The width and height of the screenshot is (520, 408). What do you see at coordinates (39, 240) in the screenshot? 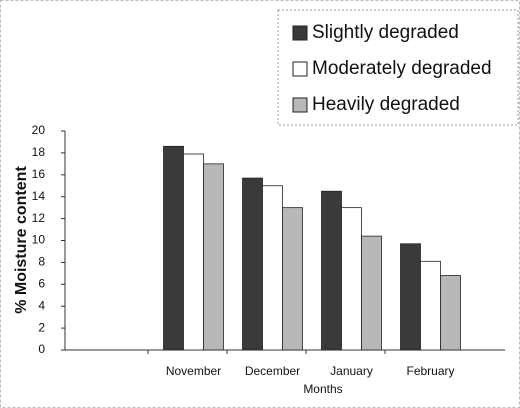
I see `y-tick-label: 10` at bounding box center [39, 240].